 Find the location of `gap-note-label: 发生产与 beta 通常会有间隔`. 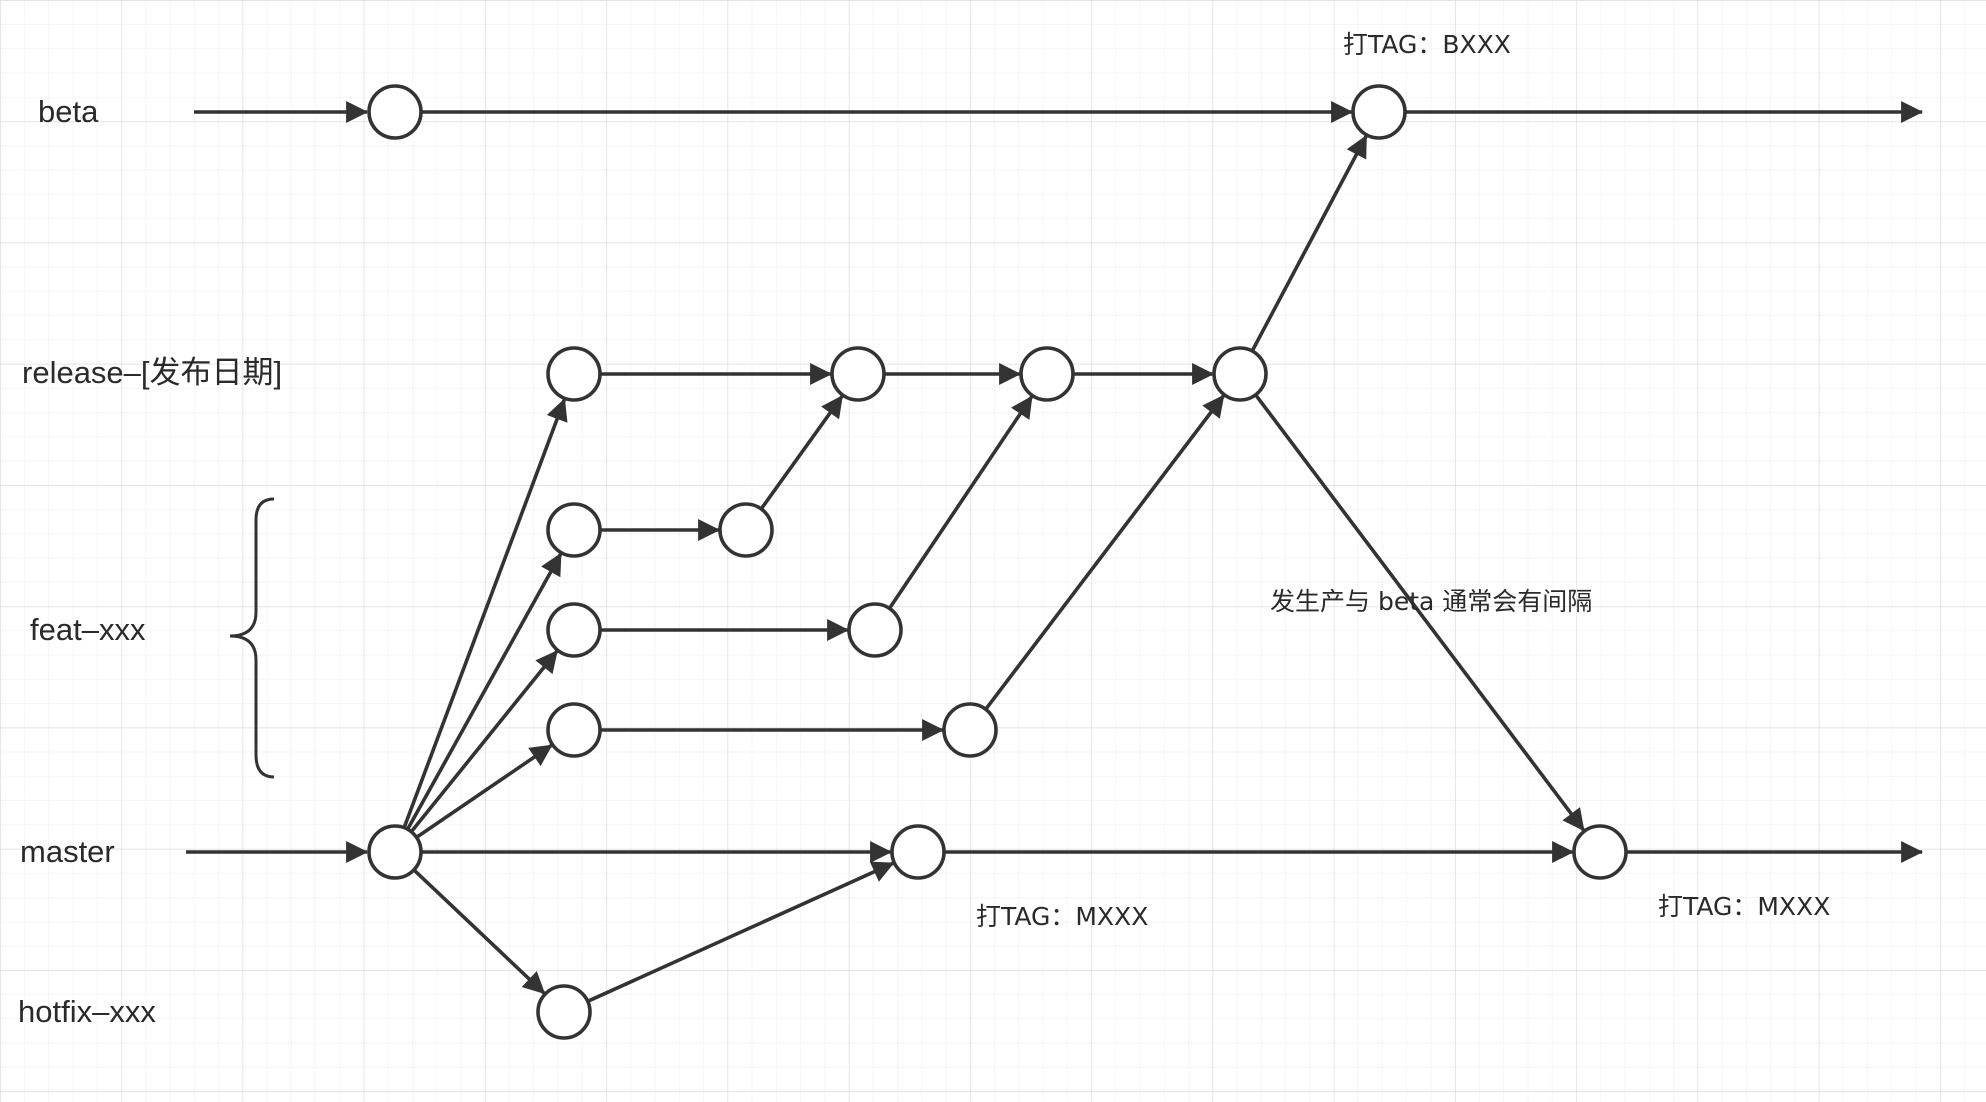

gap-note-label: 发生产与 beta 通常会有间隔 is located at coordinates (1431, 601).